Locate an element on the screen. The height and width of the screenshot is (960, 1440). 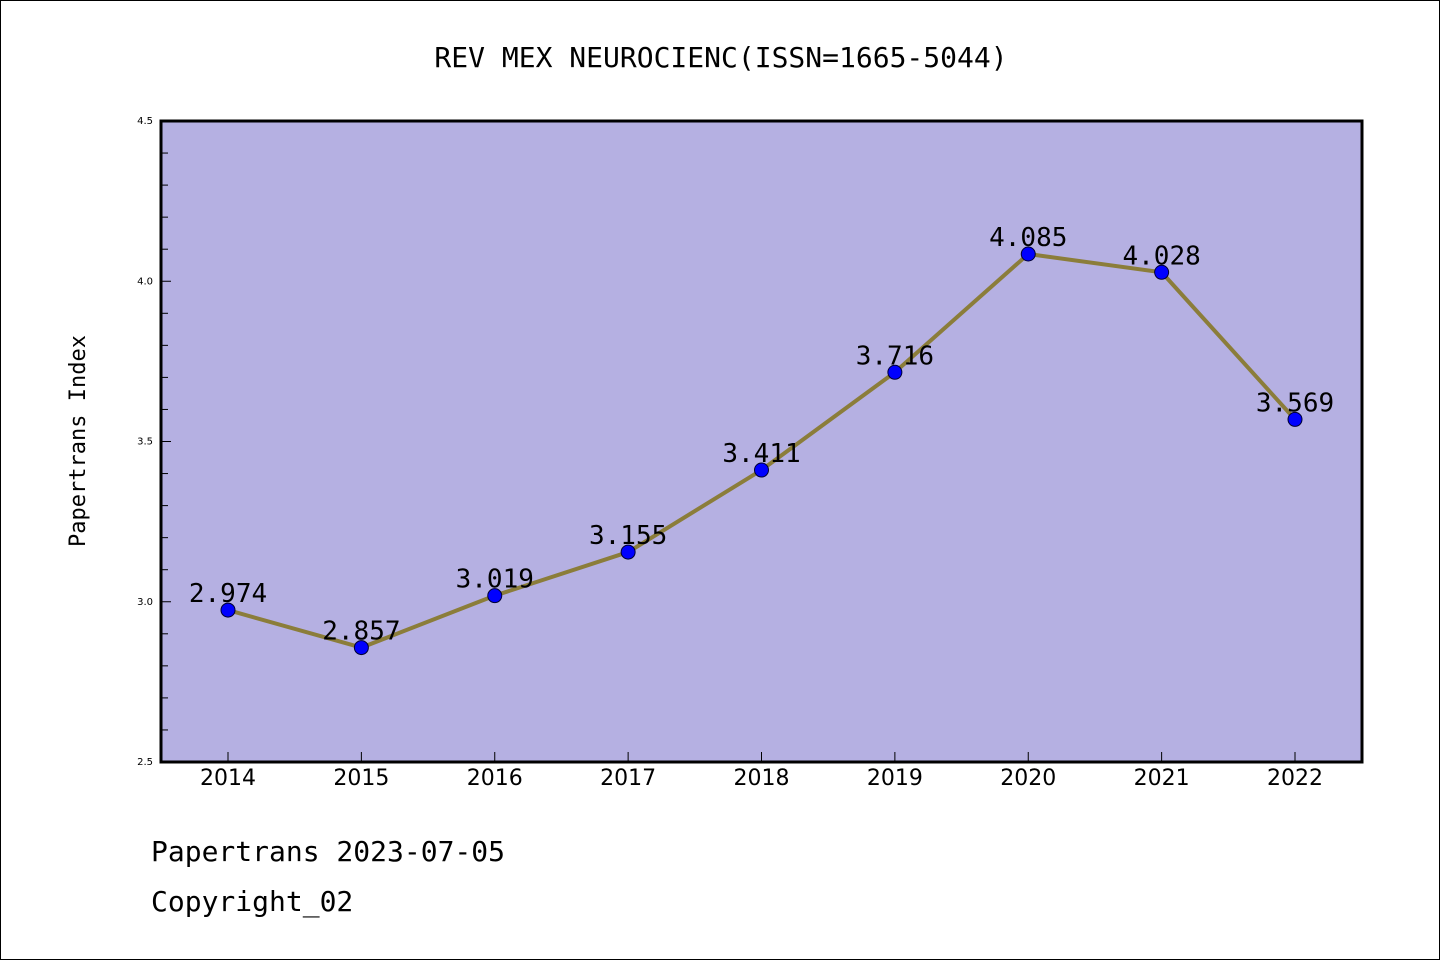
y-tick-label: 4.0 is located at coordinates (145, 281).